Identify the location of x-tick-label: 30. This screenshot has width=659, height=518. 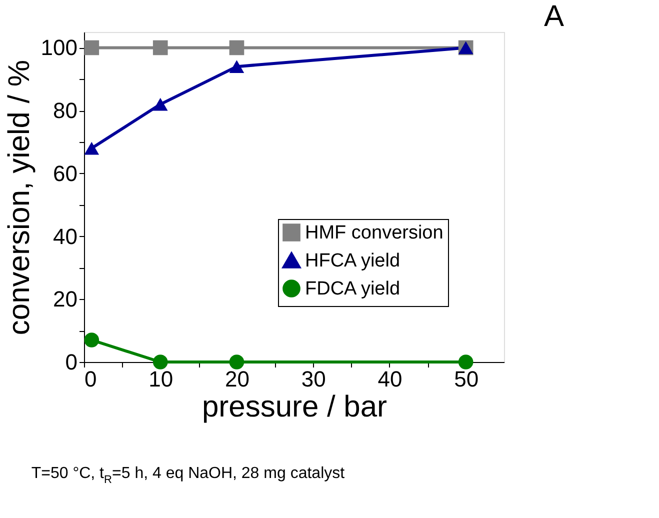
(313, 379).